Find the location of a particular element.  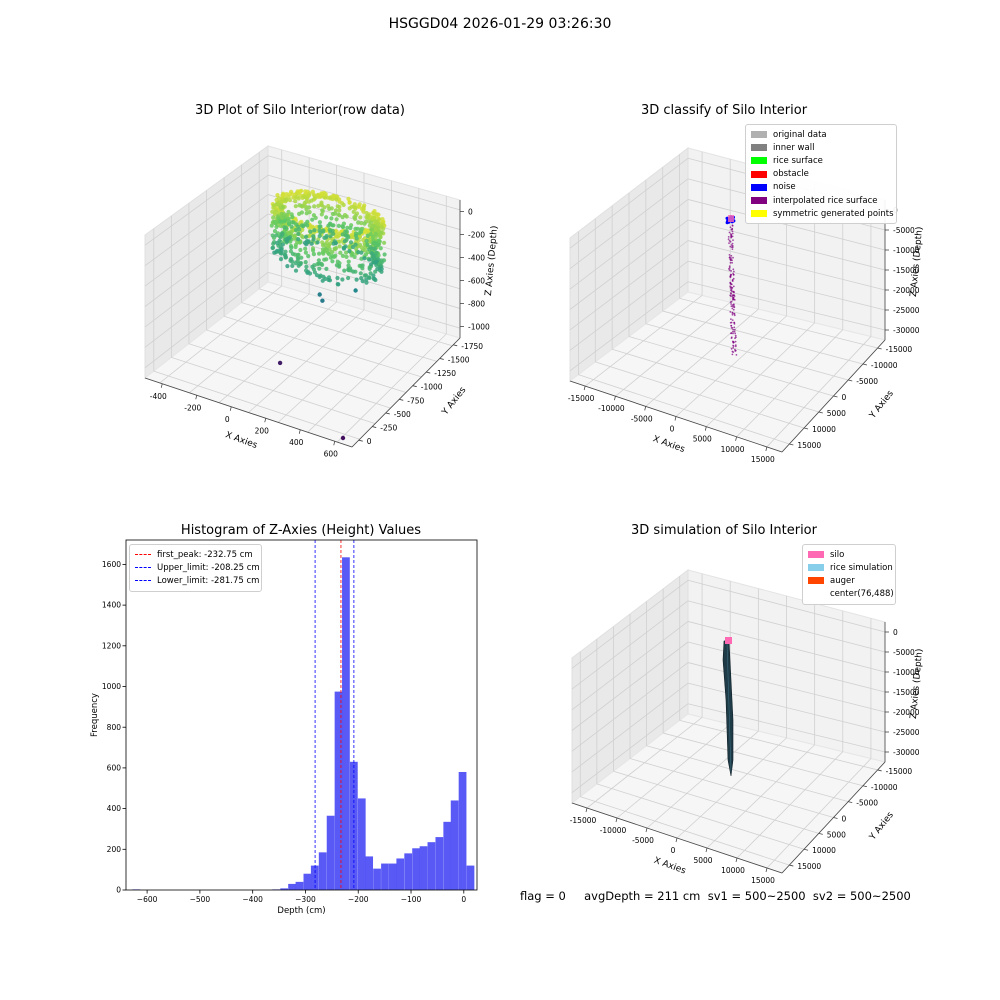

x-axis-line is located at coordinates (248, 412).